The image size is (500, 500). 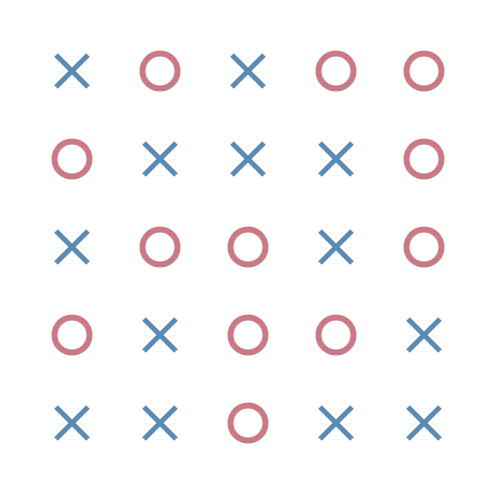 I want to click on board-cell-r3-c3, so click(x=248, y=247).